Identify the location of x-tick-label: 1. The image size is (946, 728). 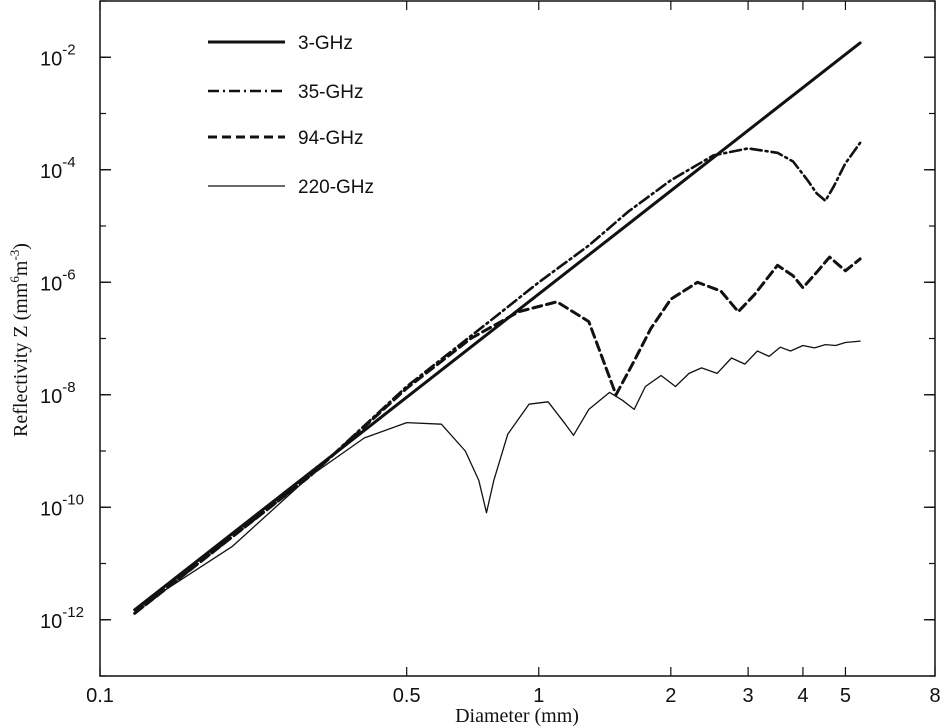
(538, 696).